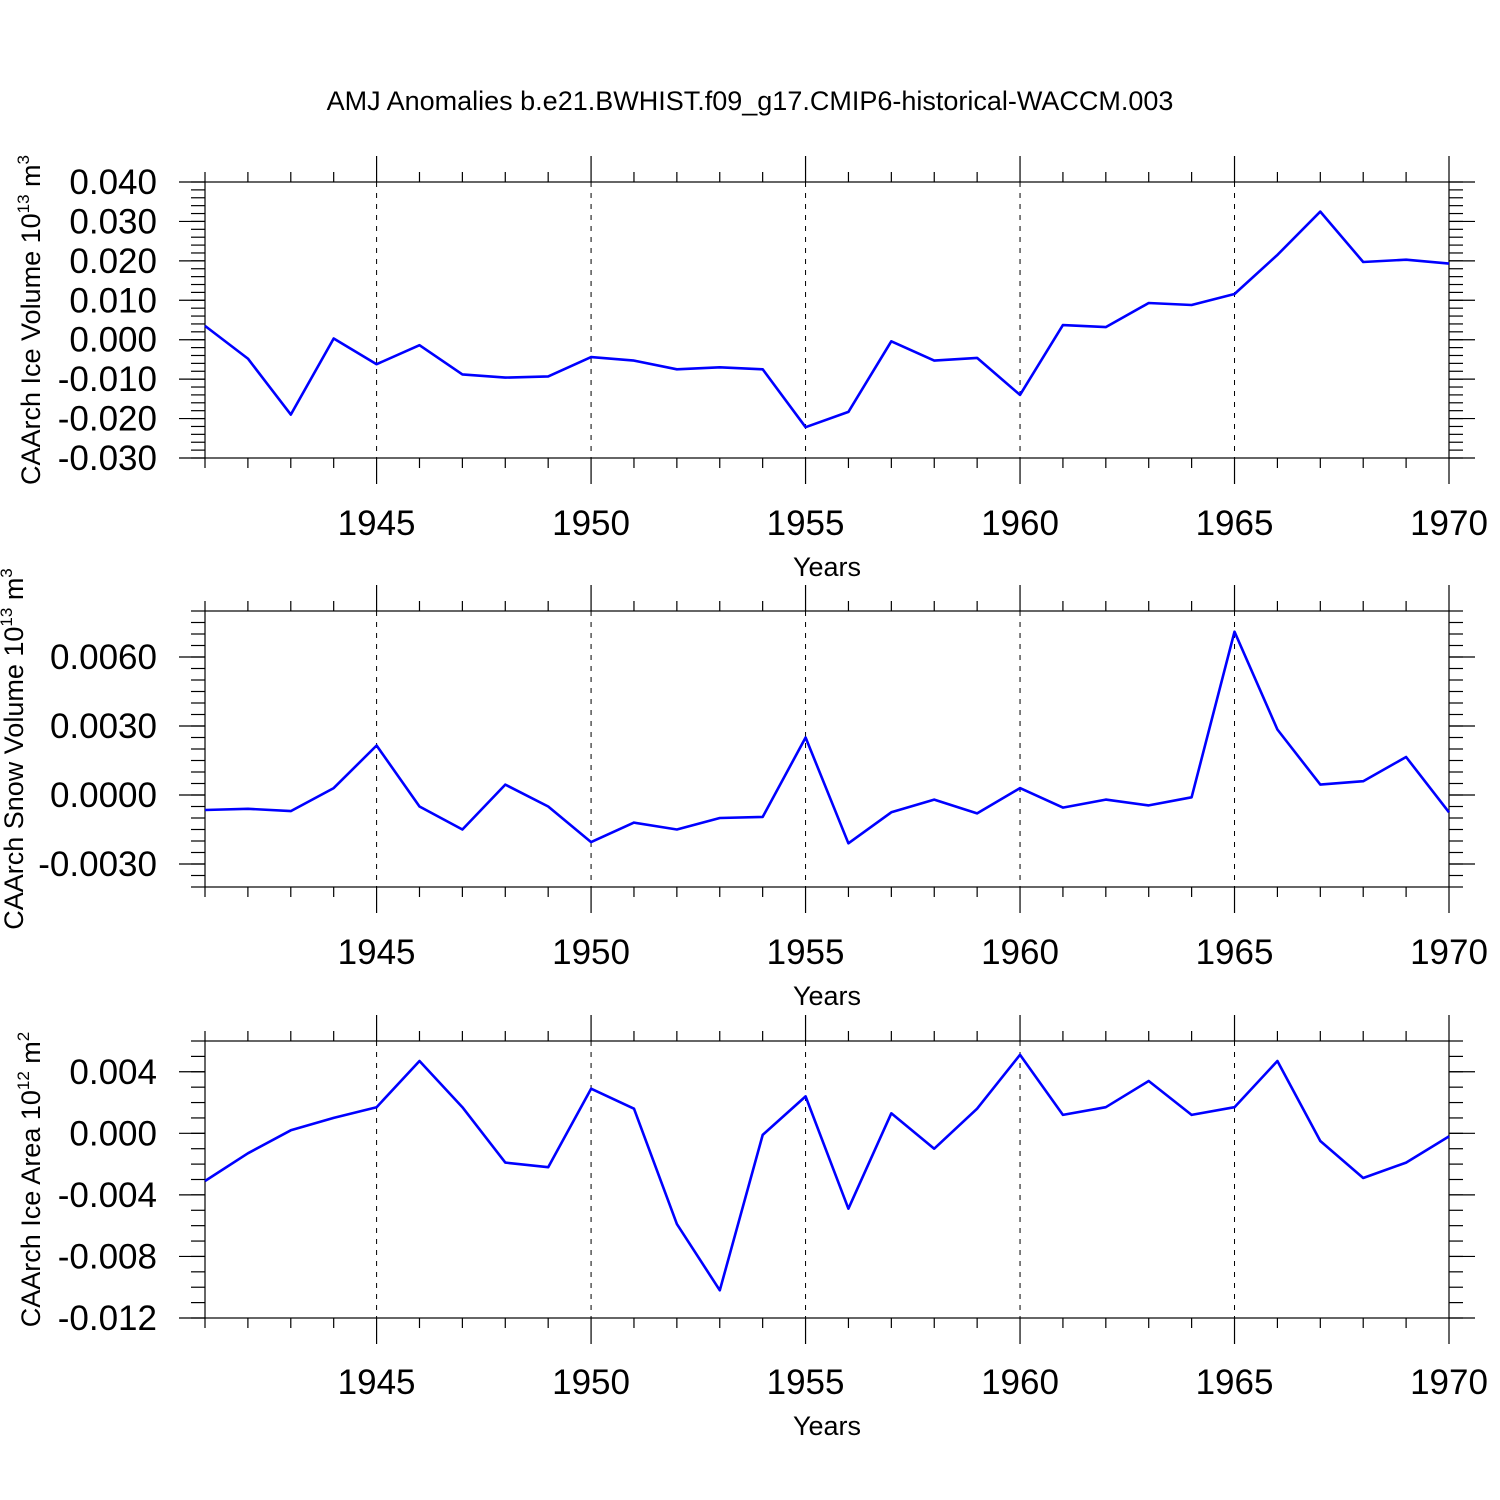 Image resolution: width=1500 pixels, height=1500 pixels. I want to click on y-tick-label: 0.010, so click(113, 300).